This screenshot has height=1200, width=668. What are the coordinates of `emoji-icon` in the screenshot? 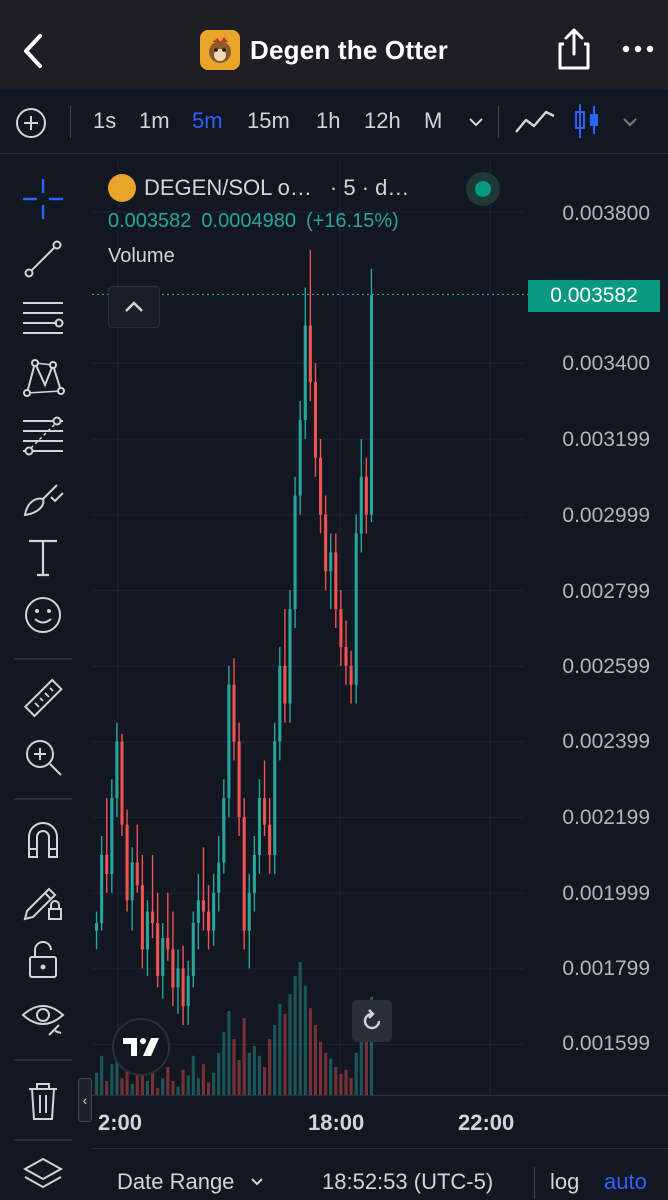 It's located at (43, 615).